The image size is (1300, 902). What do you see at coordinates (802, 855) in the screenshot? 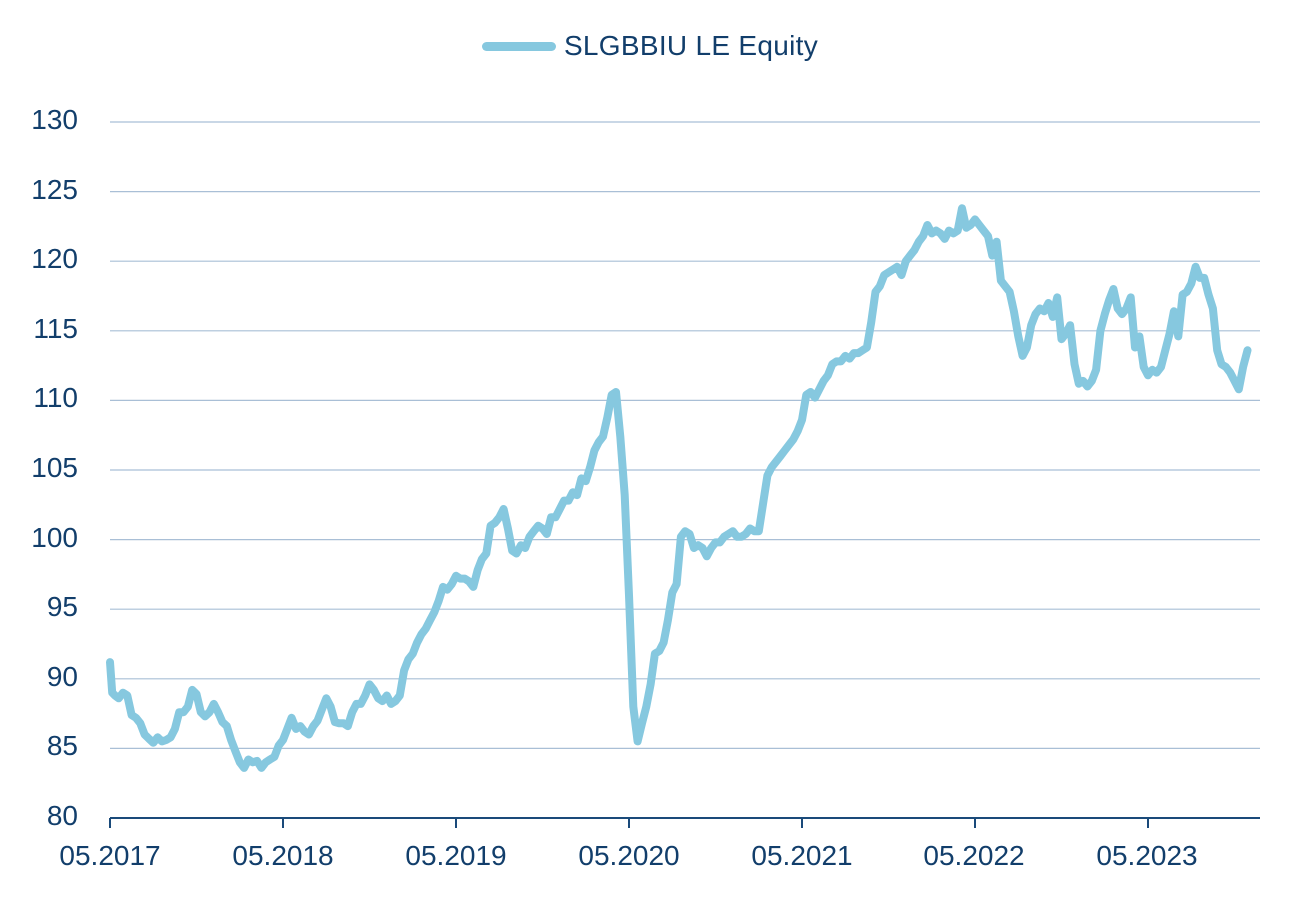
I see `x-tick-label: 05.2021` at bounding box center [802, 855].